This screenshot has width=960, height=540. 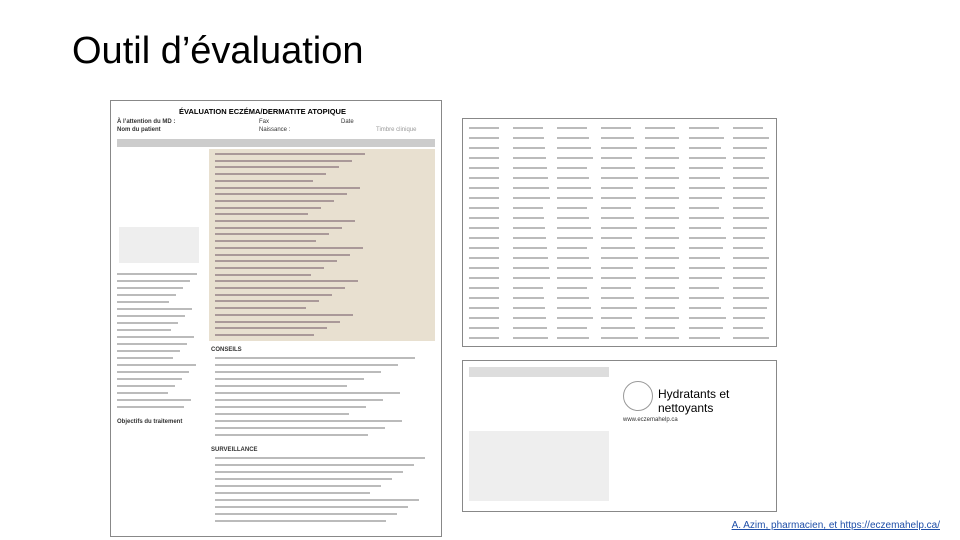 I want to click on form-section: SURVEILLANCE, so click(x=234, y=450).